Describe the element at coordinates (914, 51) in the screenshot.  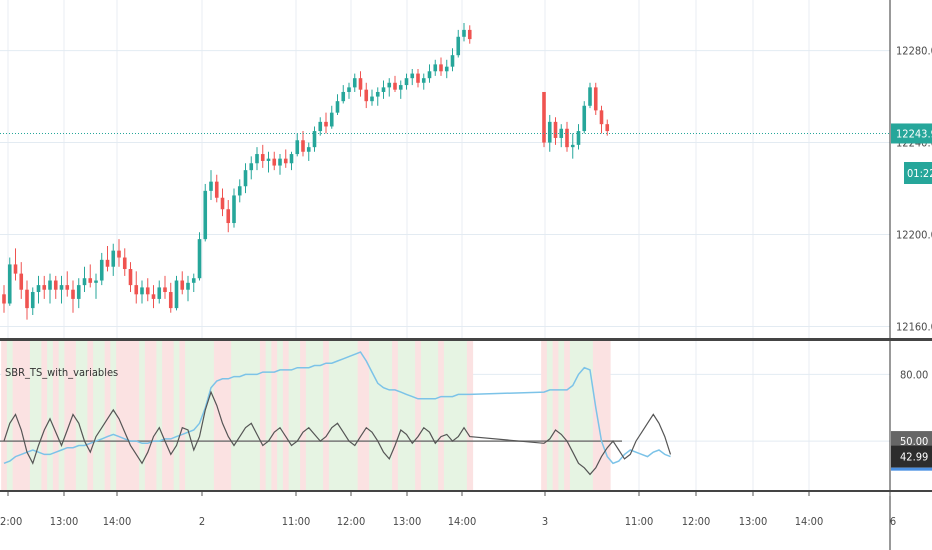
I see `price-tick-label: 12280.00` at that location.